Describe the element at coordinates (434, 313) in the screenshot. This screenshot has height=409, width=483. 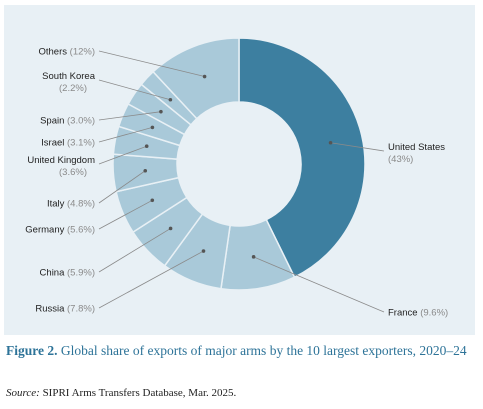
I see `label-value-france: (9.6%)` at that location.